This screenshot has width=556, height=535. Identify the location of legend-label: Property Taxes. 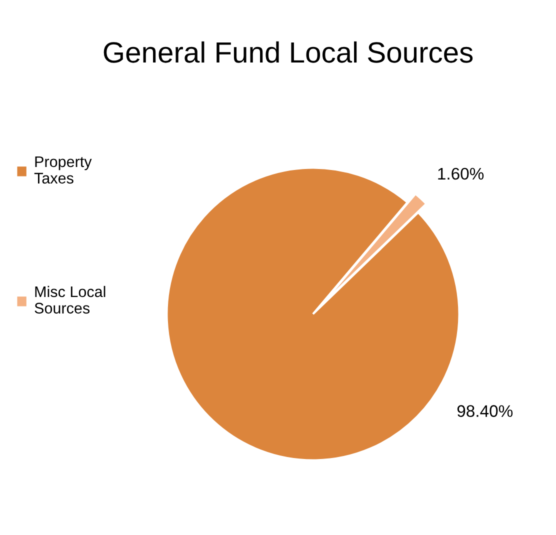
(63, 170).